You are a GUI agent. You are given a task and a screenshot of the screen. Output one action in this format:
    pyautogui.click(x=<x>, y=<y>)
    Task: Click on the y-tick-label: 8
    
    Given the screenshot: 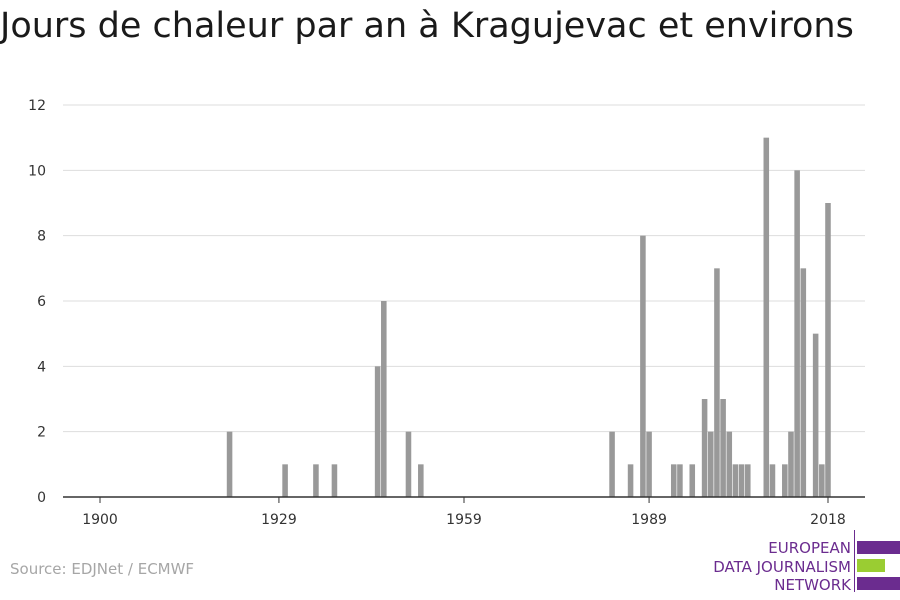 What is the action you would take?
    pyautogui.click(x=41, y=237)
    